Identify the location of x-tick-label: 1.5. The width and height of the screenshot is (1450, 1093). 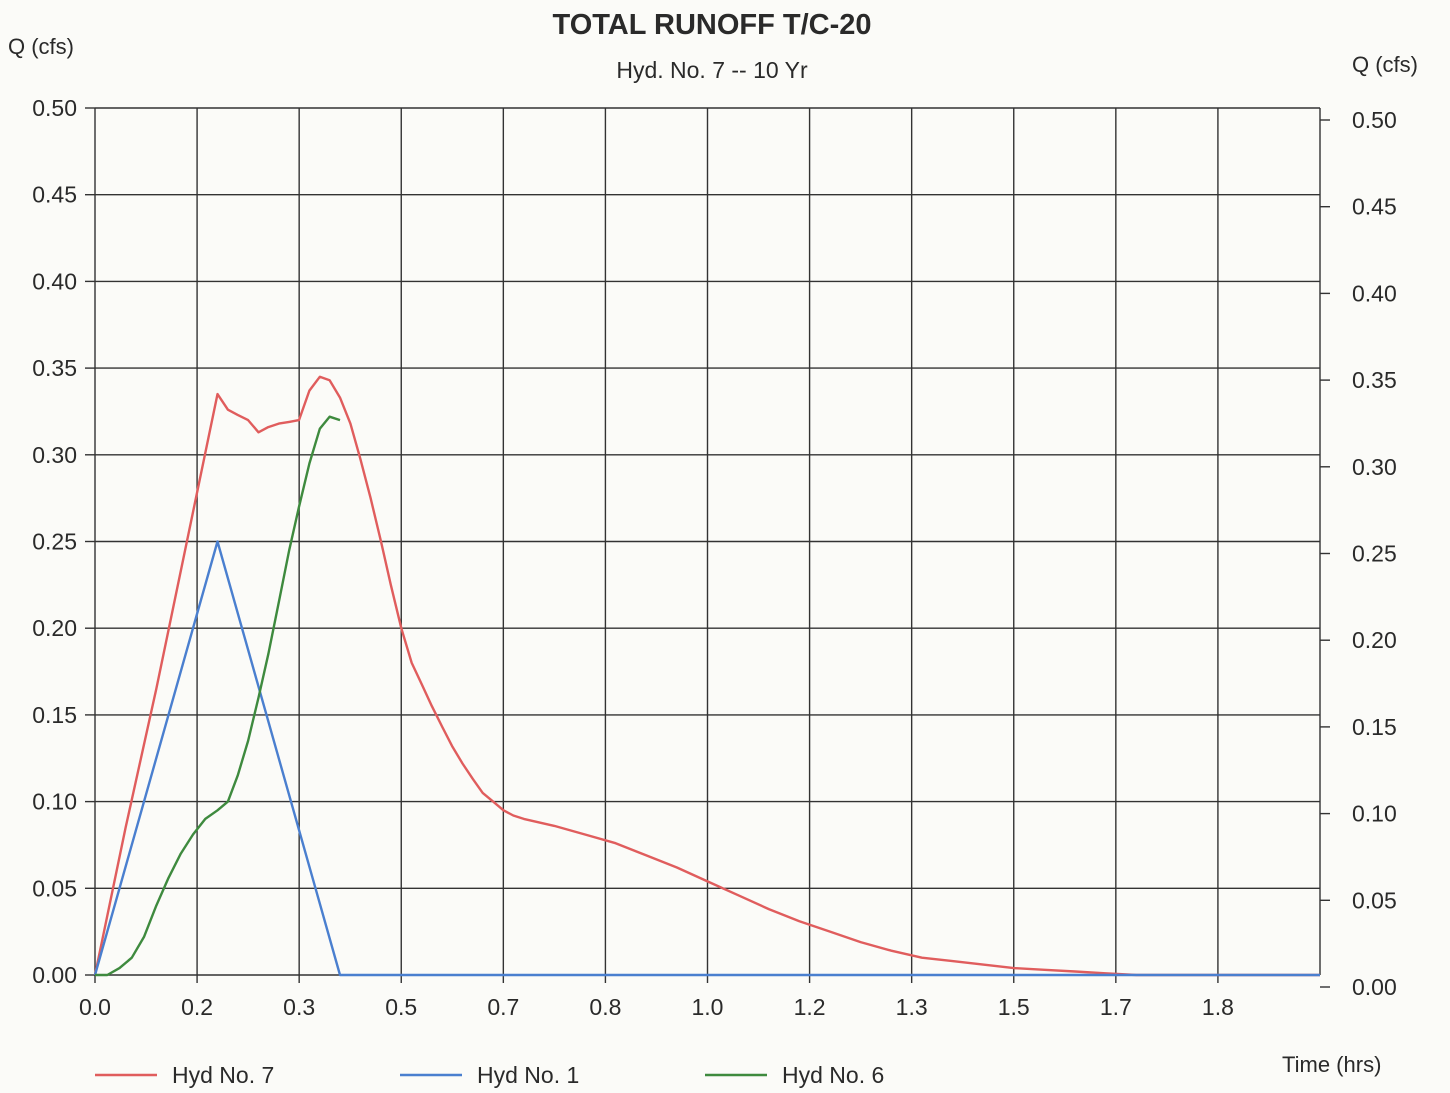
(1014, 1007).